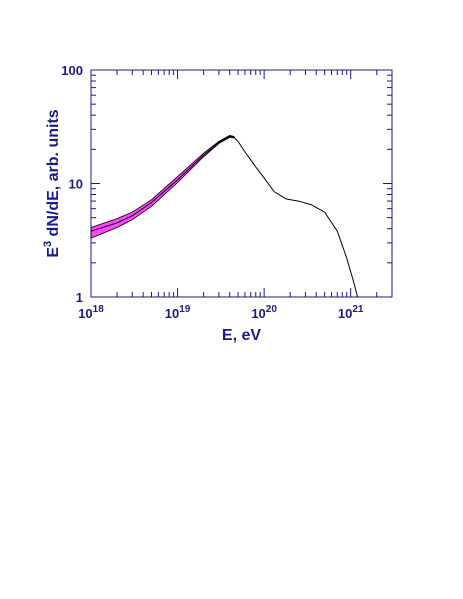 The height and width of the screenshot is (599, 463). What do you see at coordinates (241, 335) in the screenshot?
I see `x-axis-label: E, eV` at bounding box center [241, 335].